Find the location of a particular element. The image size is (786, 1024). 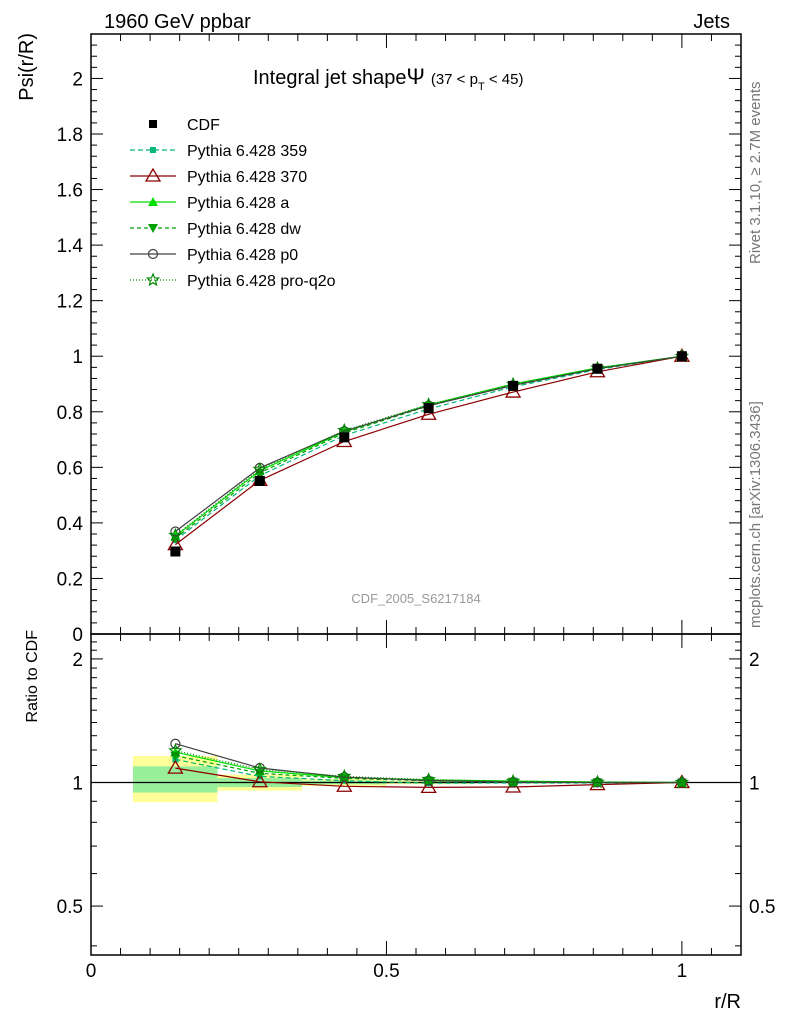

top-ytick-label: 0.2 is located at coordinates (70, 579).